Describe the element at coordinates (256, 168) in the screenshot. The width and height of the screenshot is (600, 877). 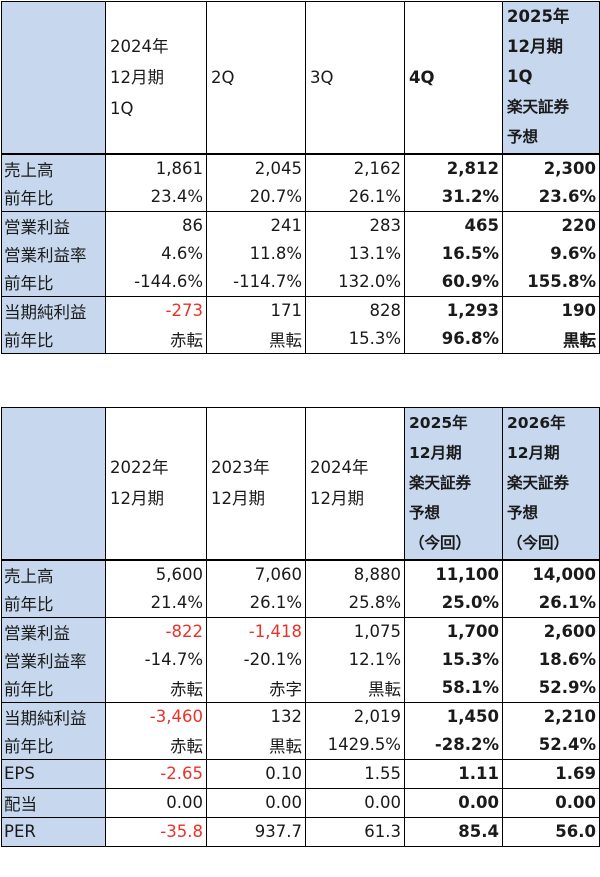
I see `value-cell: 2,045` at that location.